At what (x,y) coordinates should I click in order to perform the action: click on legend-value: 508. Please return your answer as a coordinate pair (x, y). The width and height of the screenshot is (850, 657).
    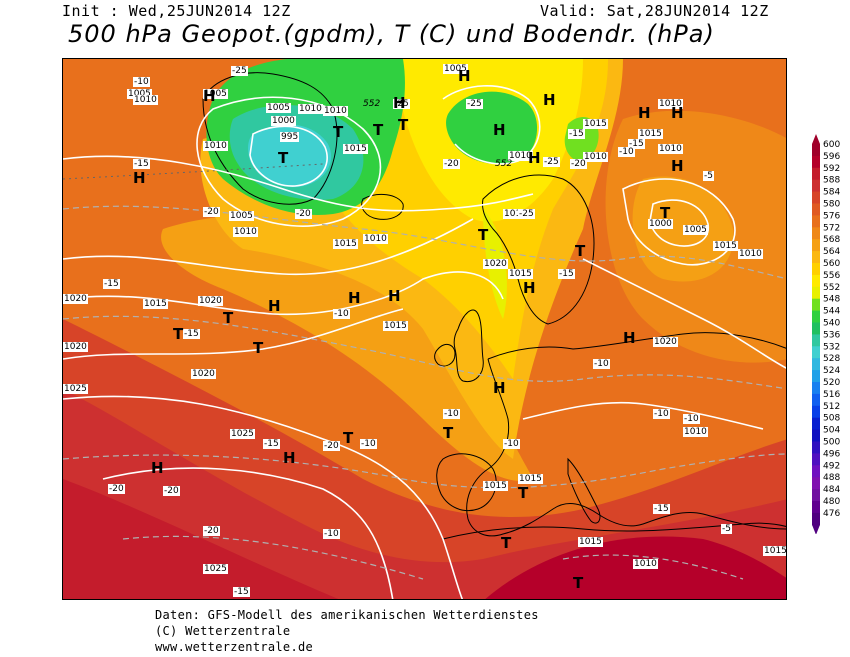
    Looking at the image, I should click on (831, 419).